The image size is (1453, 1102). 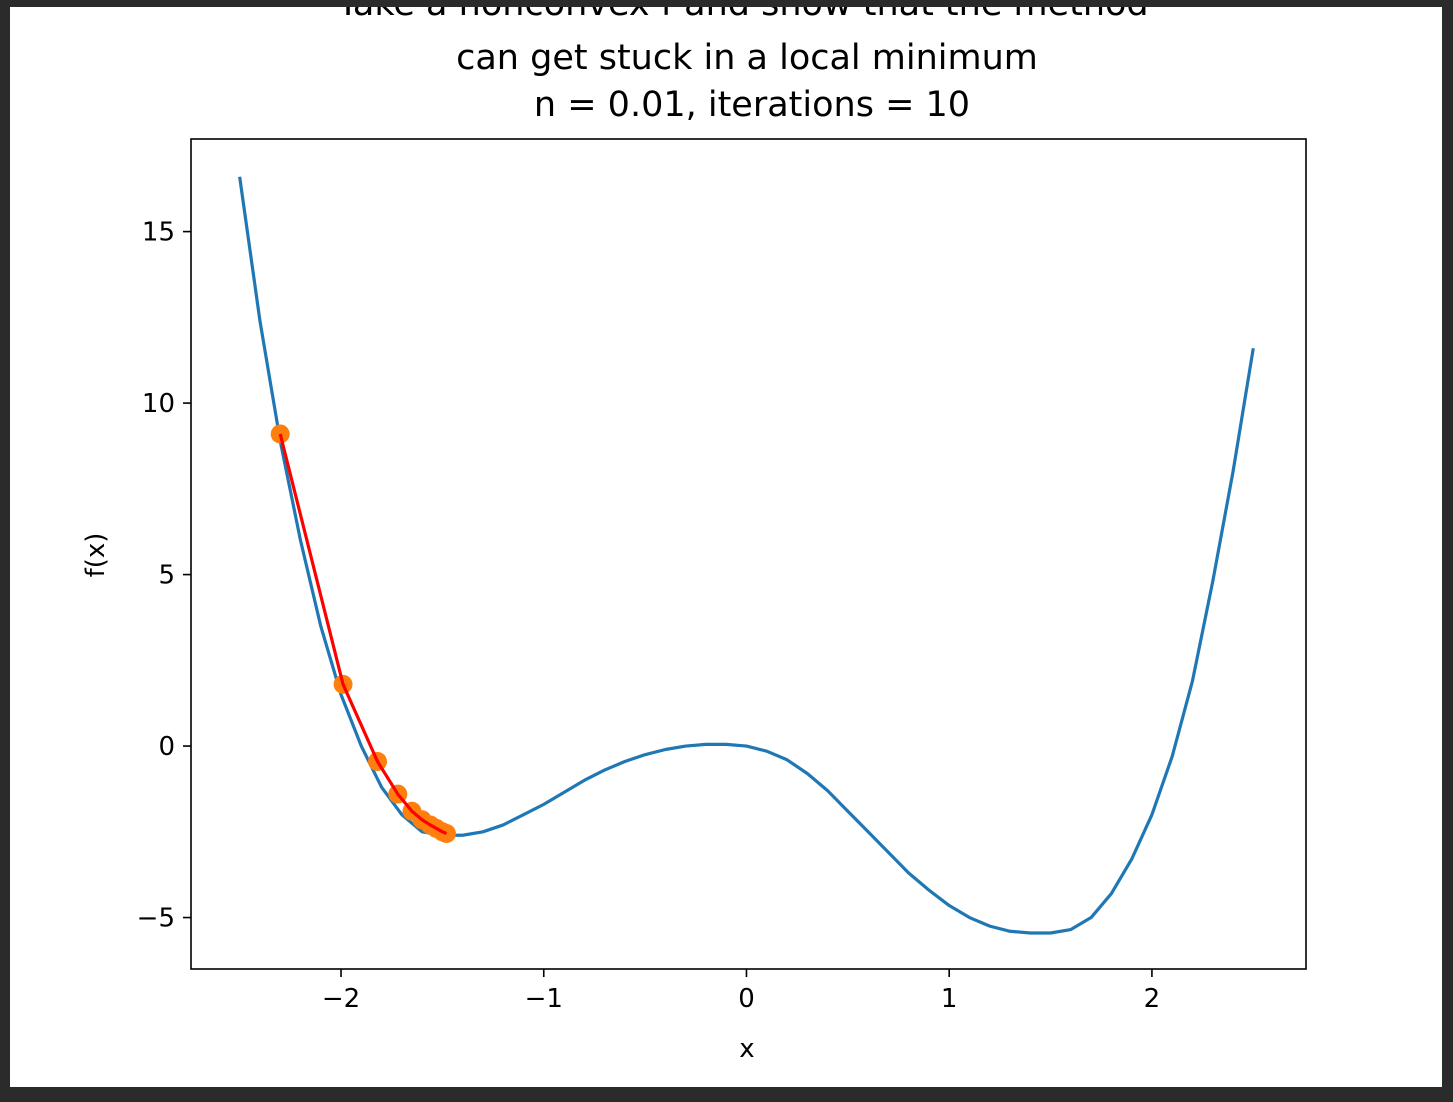 What do you see at coordinates (363, 634) in the screenshot?
I see `descent-path` at bounding box center [363, 634].